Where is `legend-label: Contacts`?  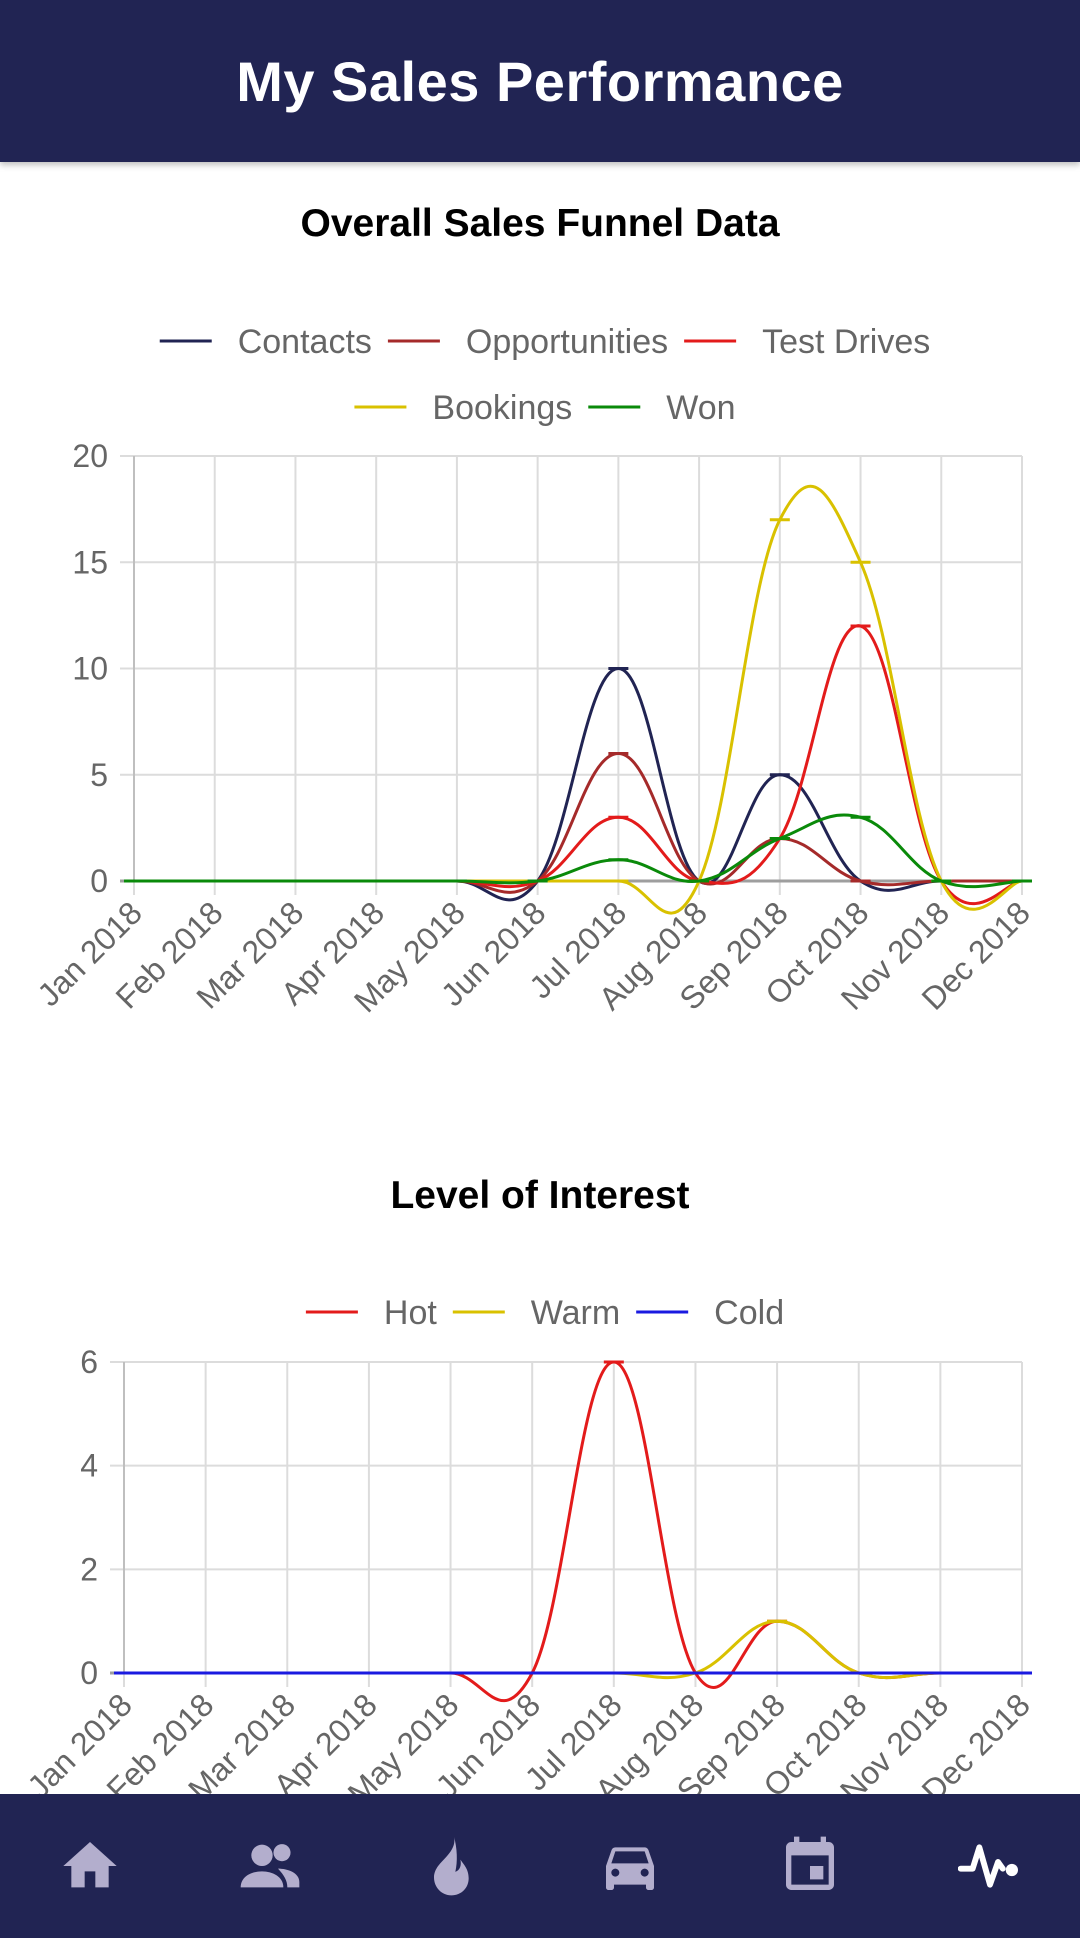
legend-label: Contacts is located at coordinates (305, 342).